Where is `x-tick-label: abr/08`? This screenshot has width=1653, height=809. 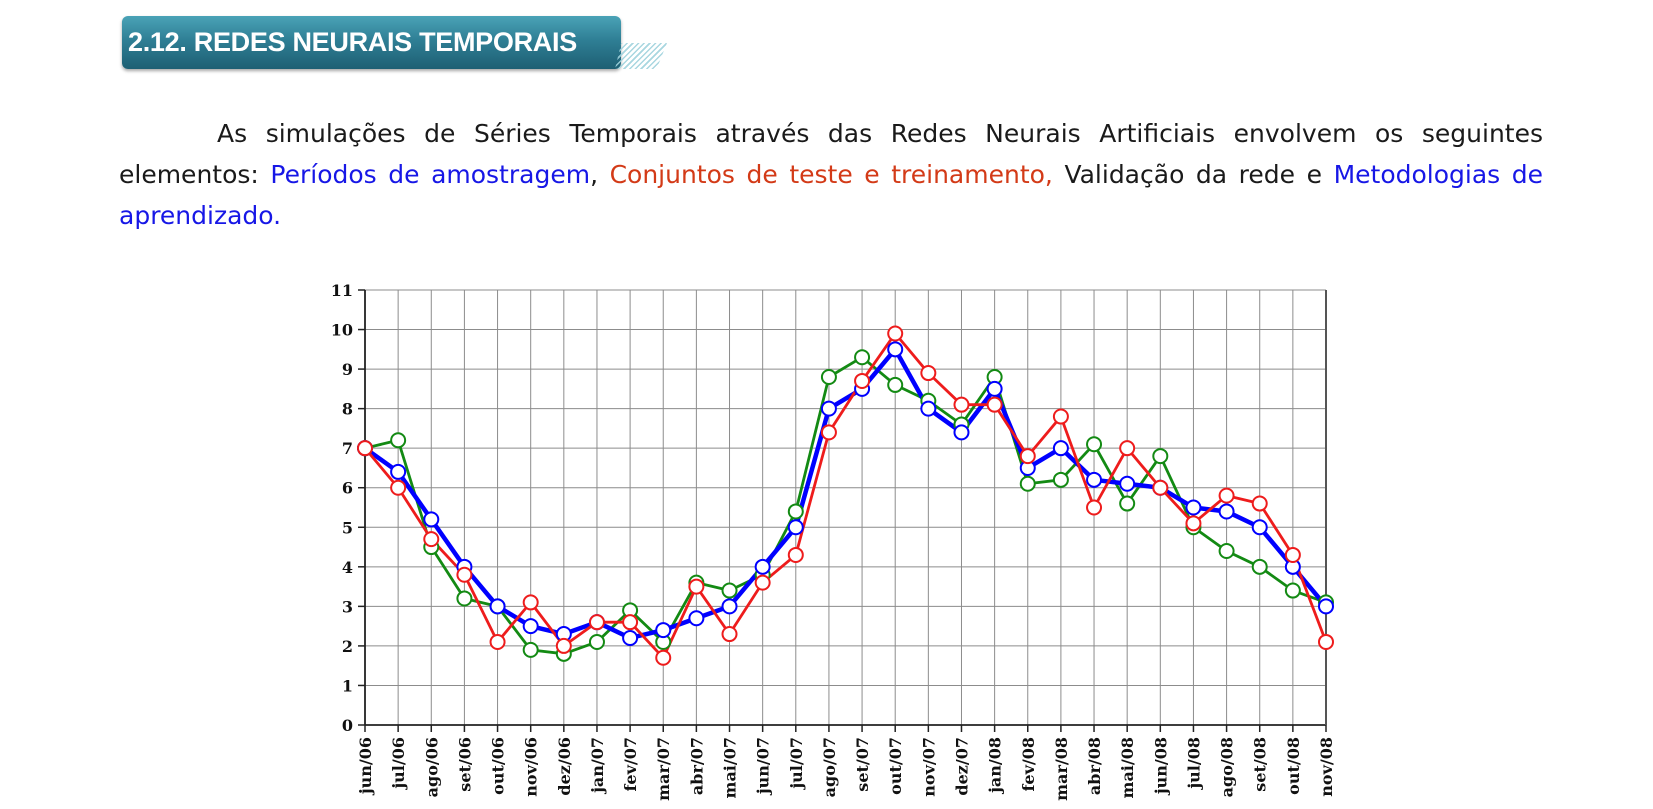
x-tick-label: abr/08 is located at coordinates (1094, 766).